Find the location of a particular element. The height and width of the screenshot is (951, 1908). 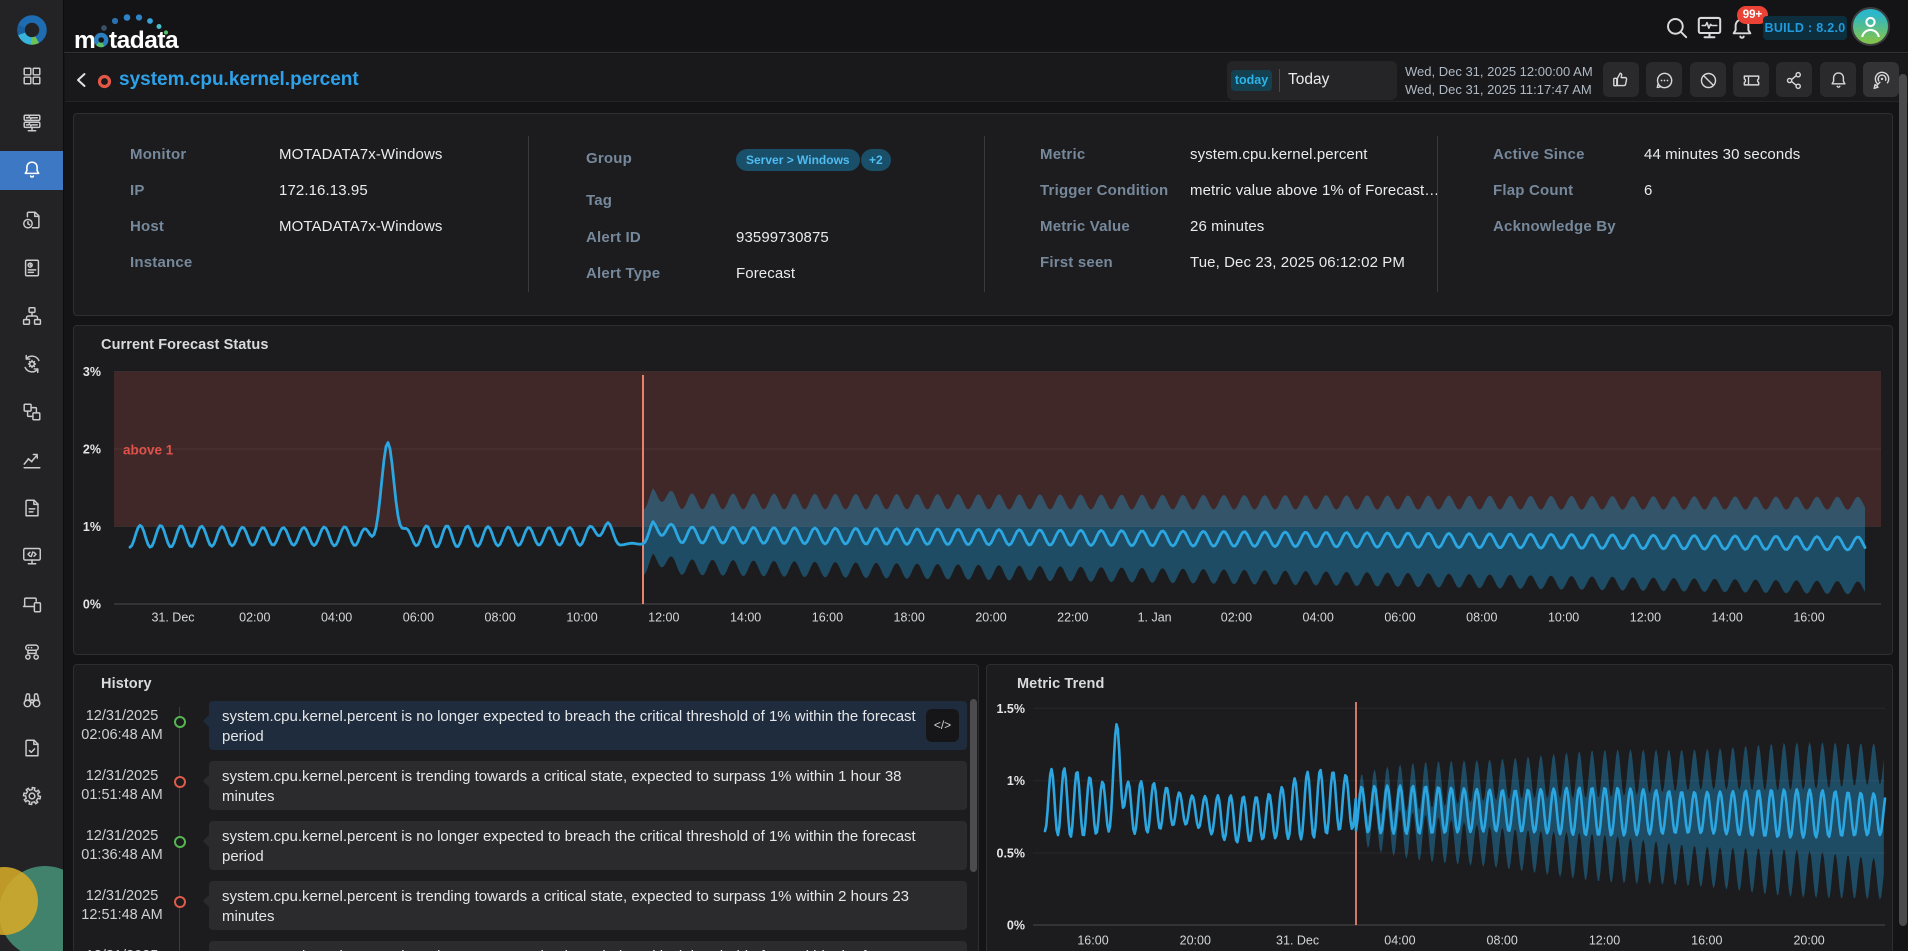

svg-text: 18:00 is located at coordinates (909, 618).